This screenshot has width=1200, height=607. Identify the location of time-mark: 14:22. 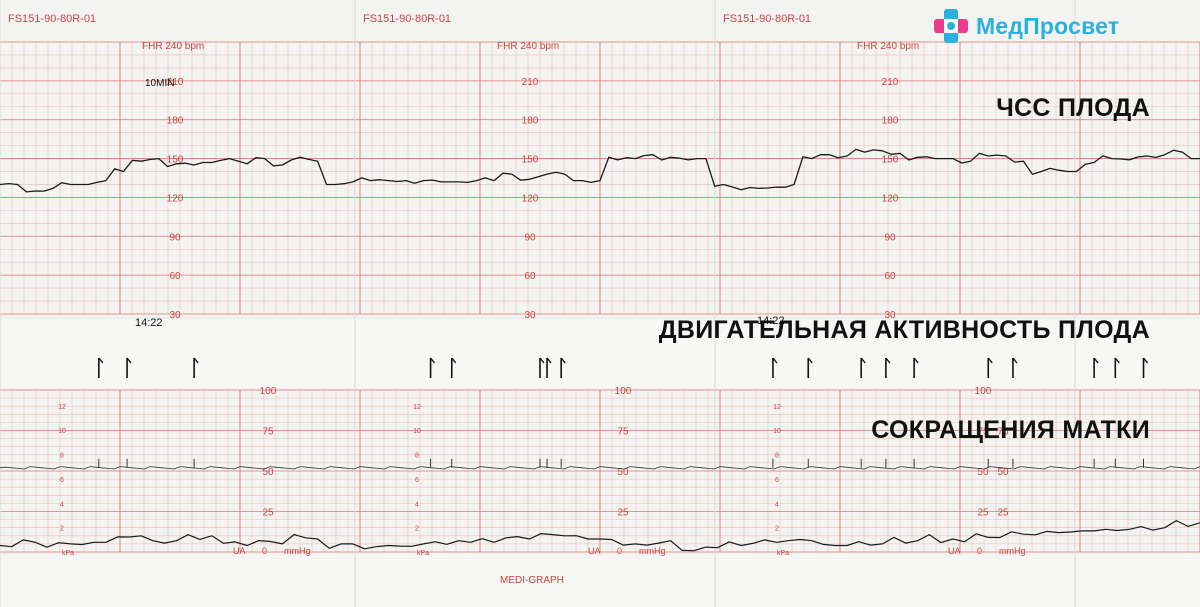
(771, 321).